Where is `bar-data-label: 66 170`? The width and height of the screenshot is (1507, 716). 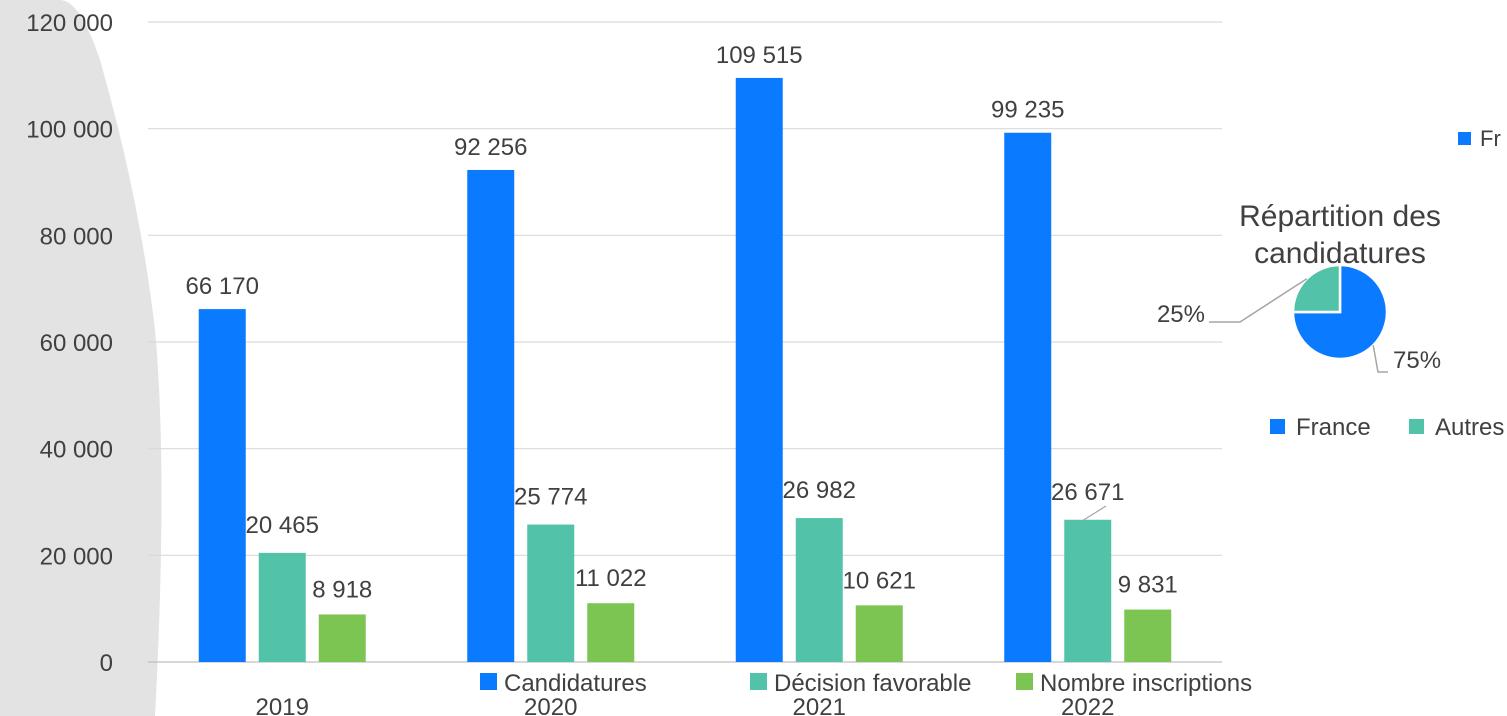
bar-data-label: 66 170 is located at coordinates (222, 286).